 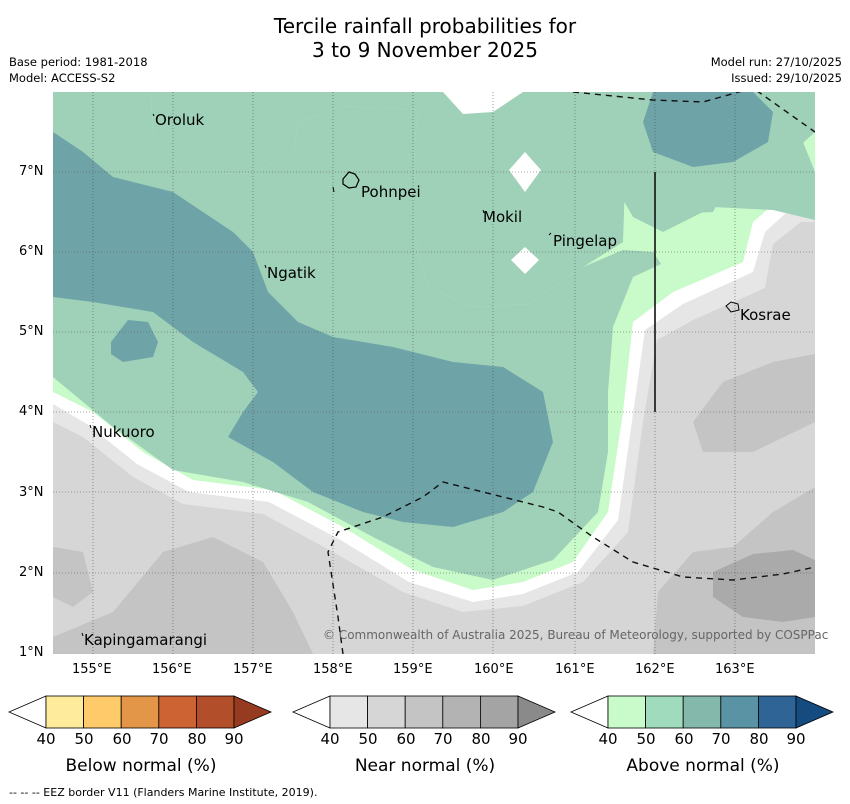 What do you see at coordinates (330, 739) in the screenshot?
I see `colorbar-near-value: 40` at bounding box center [330, 739].